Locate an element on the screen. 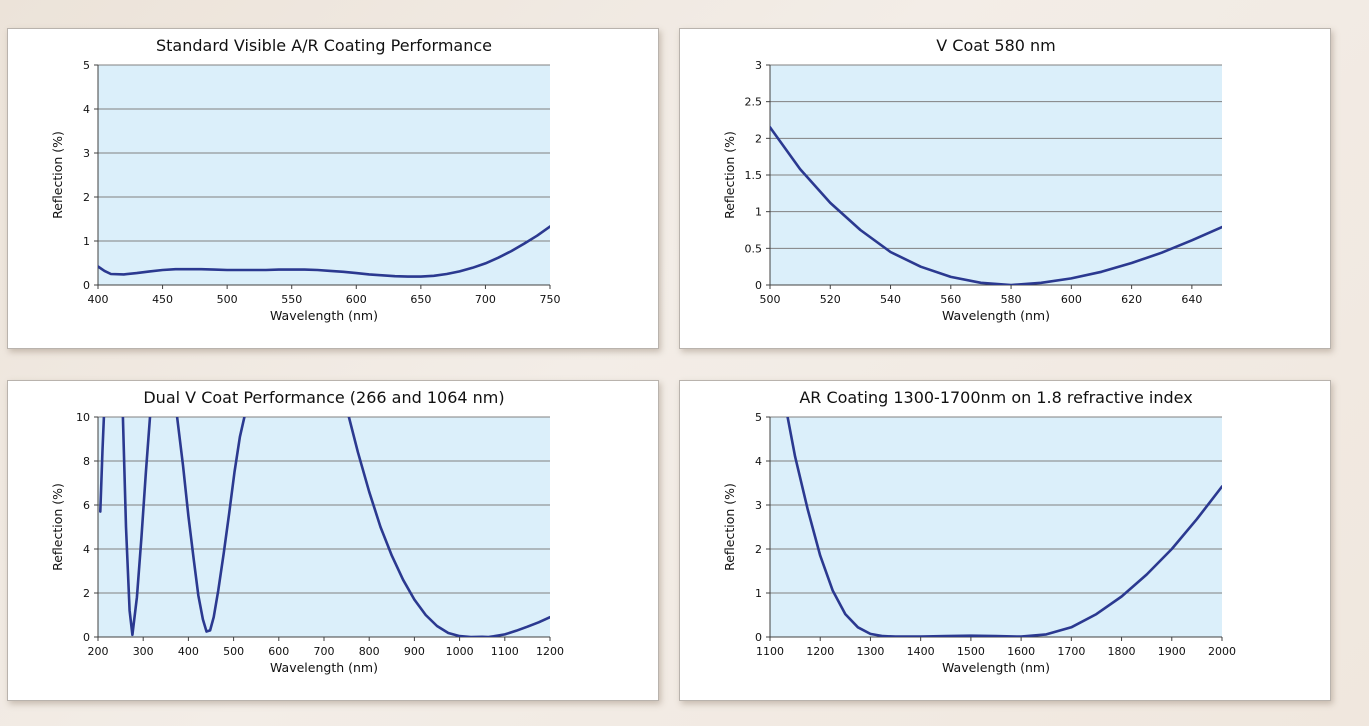  x-tick-label-800: 800 is located at coordinates (369, 651).